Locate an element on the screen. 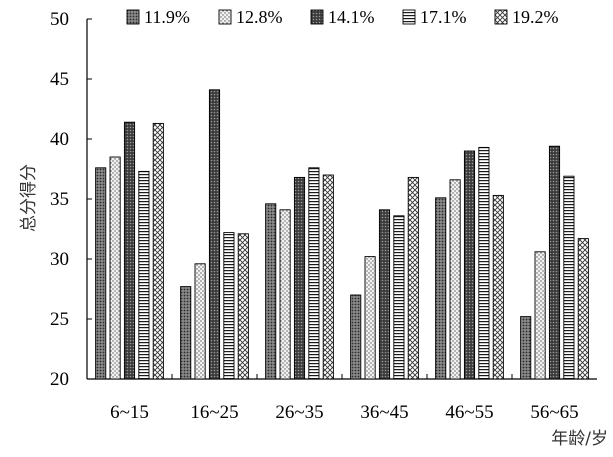 The height and width of the screenshot is (457, 613). x-tick-label: 26~35 is located at coordinates (299, 412).